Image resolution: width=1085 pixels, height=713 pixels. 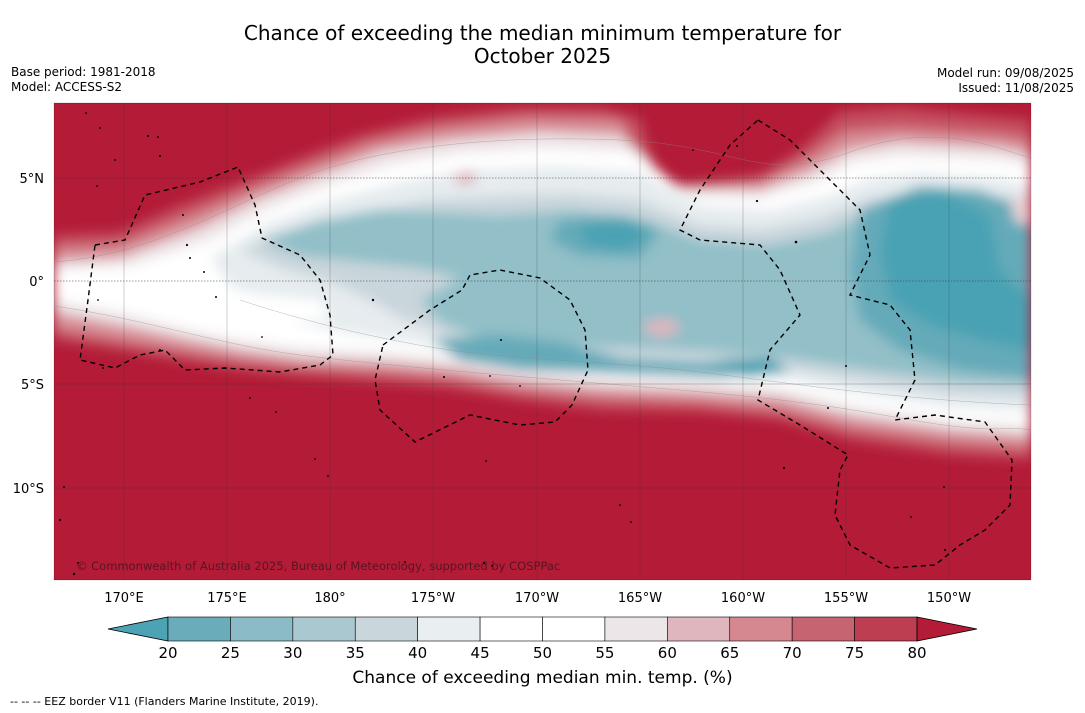 I want to click on lat-label-10s: 10°S, so click(x=28, y=489).